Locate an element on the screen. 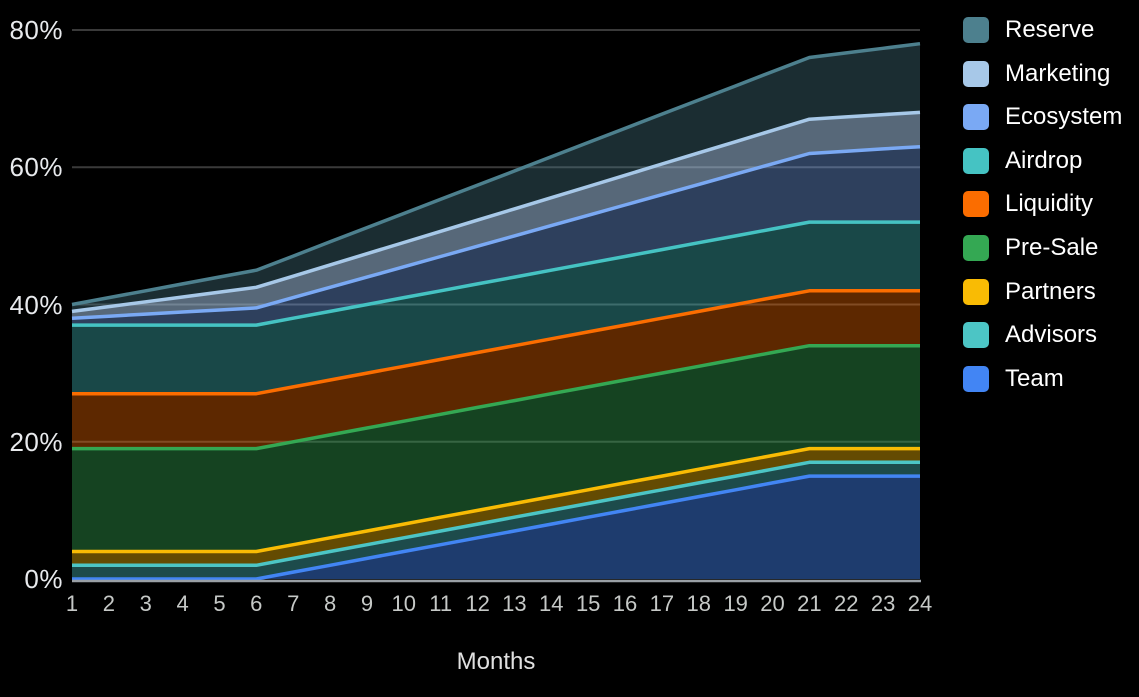  x-tick-label: 4 is located at coordinates (182, 603).